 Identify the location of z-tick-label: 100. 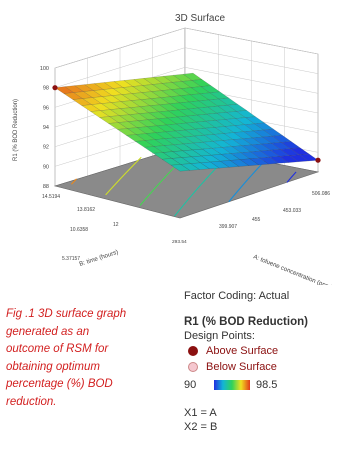
(44, 69).